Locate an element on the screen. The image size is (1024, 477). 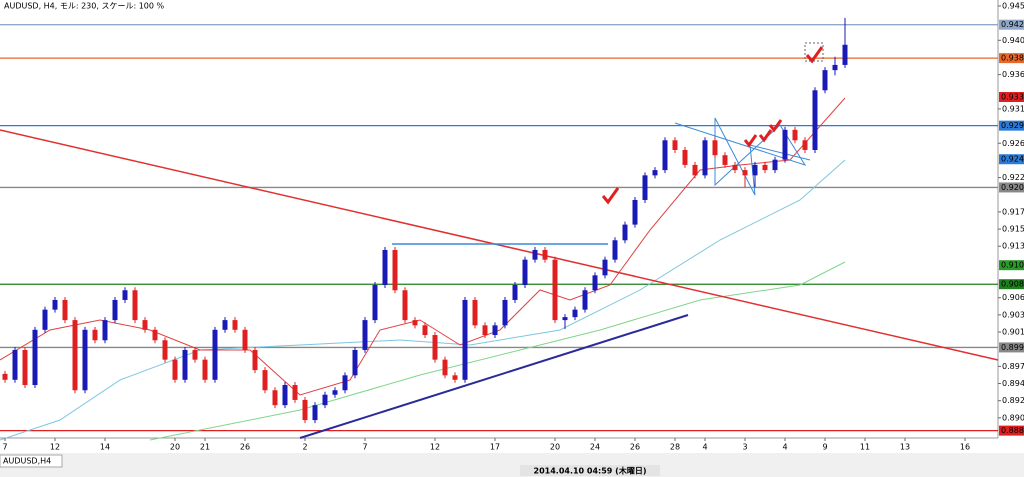
y-tick-label: 0.89470 is located at coordinates (1013, 383).